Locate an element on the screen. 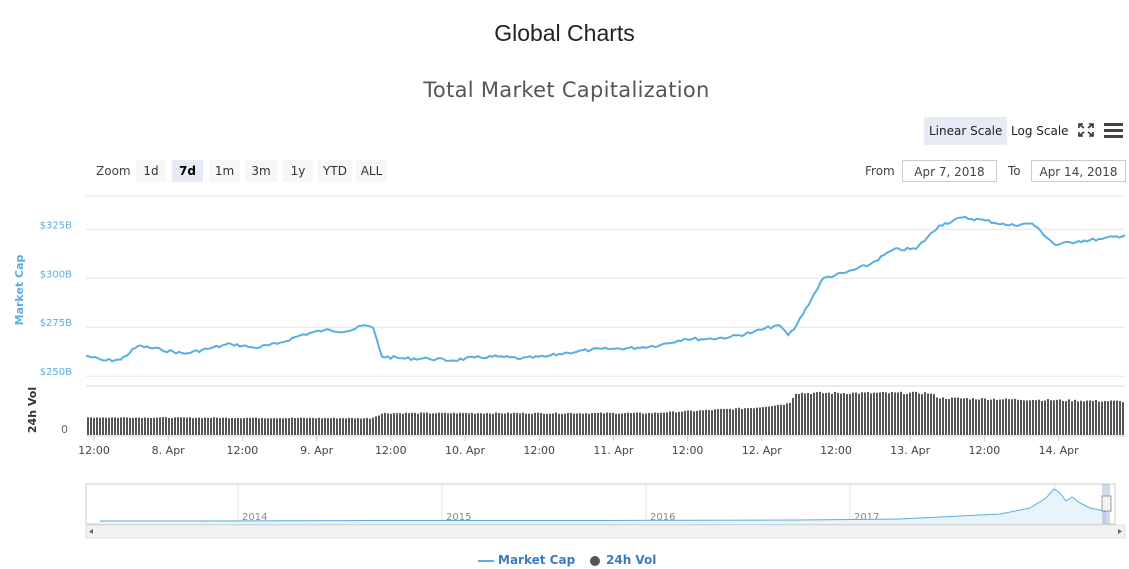  legend-label-24h-vol: 24h Vol is located at coordinates (631, 560).